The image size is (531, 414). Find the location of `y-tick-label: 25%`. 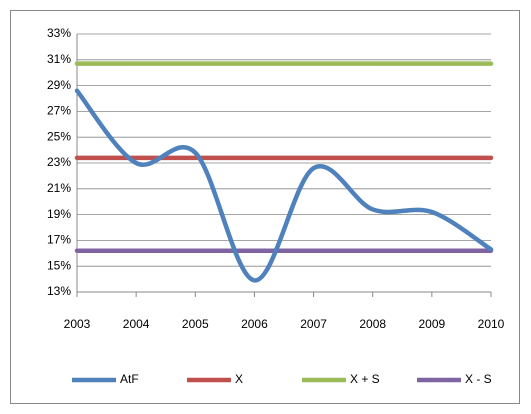

y-tick-label: 25% is located at coordinates (59, 136).